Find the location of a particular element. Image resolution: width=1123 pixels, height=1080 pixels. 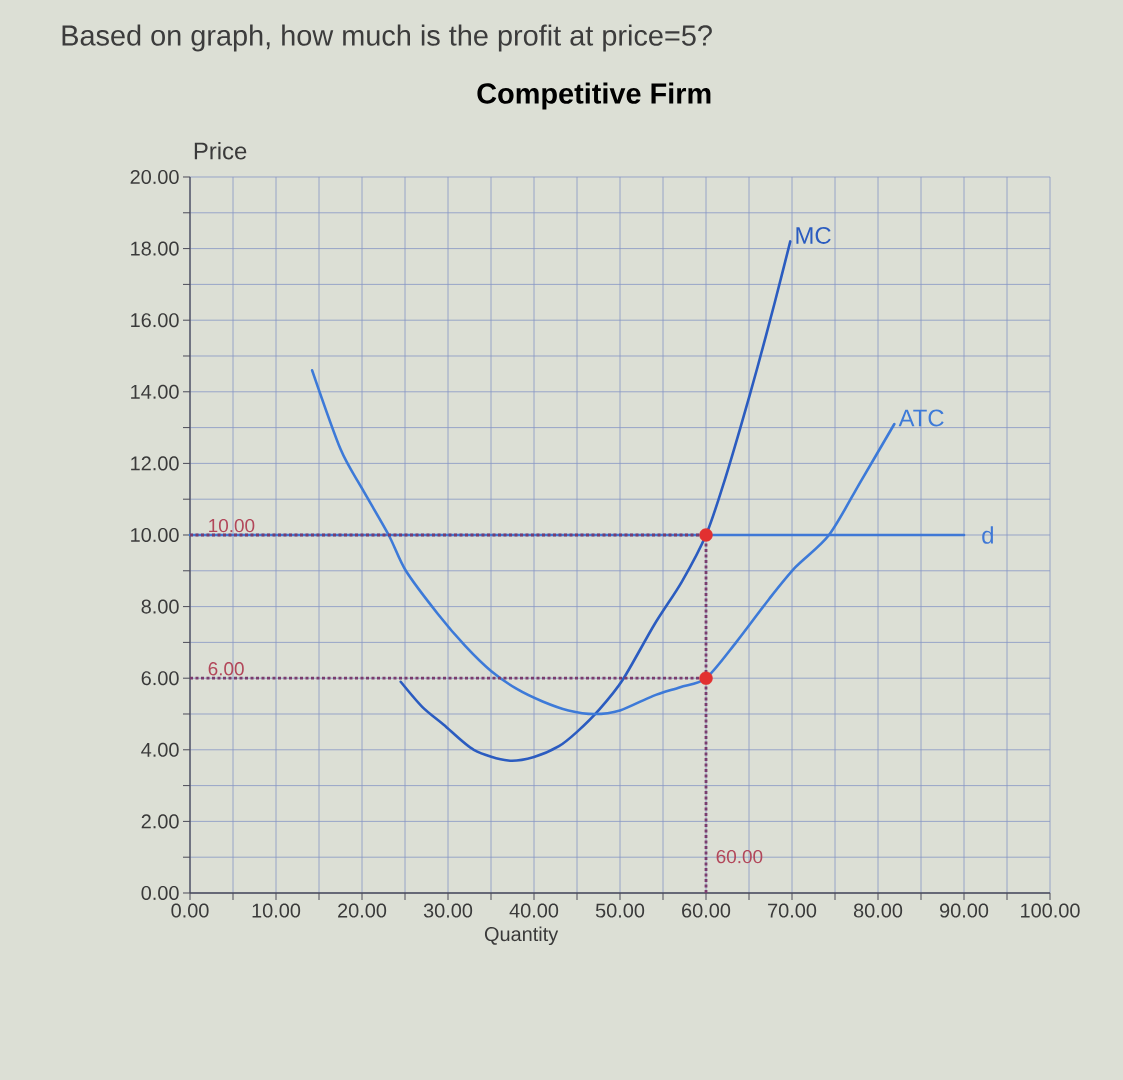

x-tick-label: 50.00 is located at coordinates (620, 910).